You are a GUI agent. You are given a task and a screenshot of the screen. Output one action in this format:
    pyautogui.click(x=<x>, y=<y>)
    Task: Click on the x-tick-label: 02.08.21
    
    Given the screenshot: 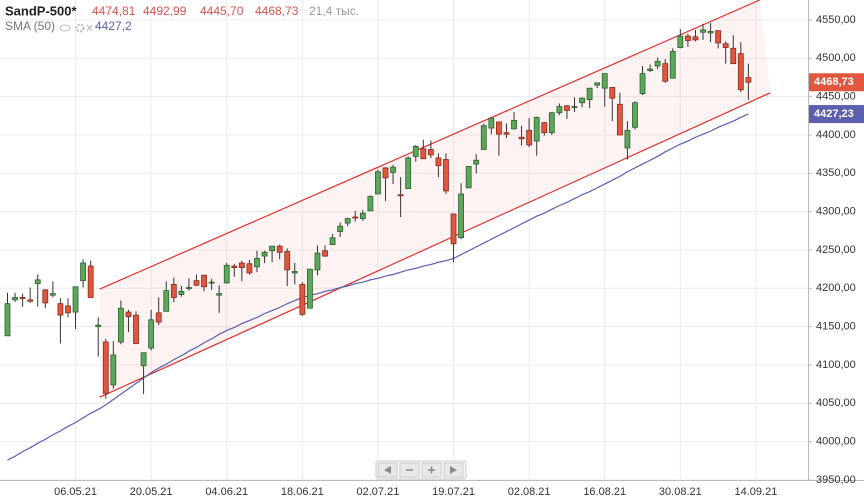 What is the action you would take?
    pyautogui.click(x=529, y=492)
    